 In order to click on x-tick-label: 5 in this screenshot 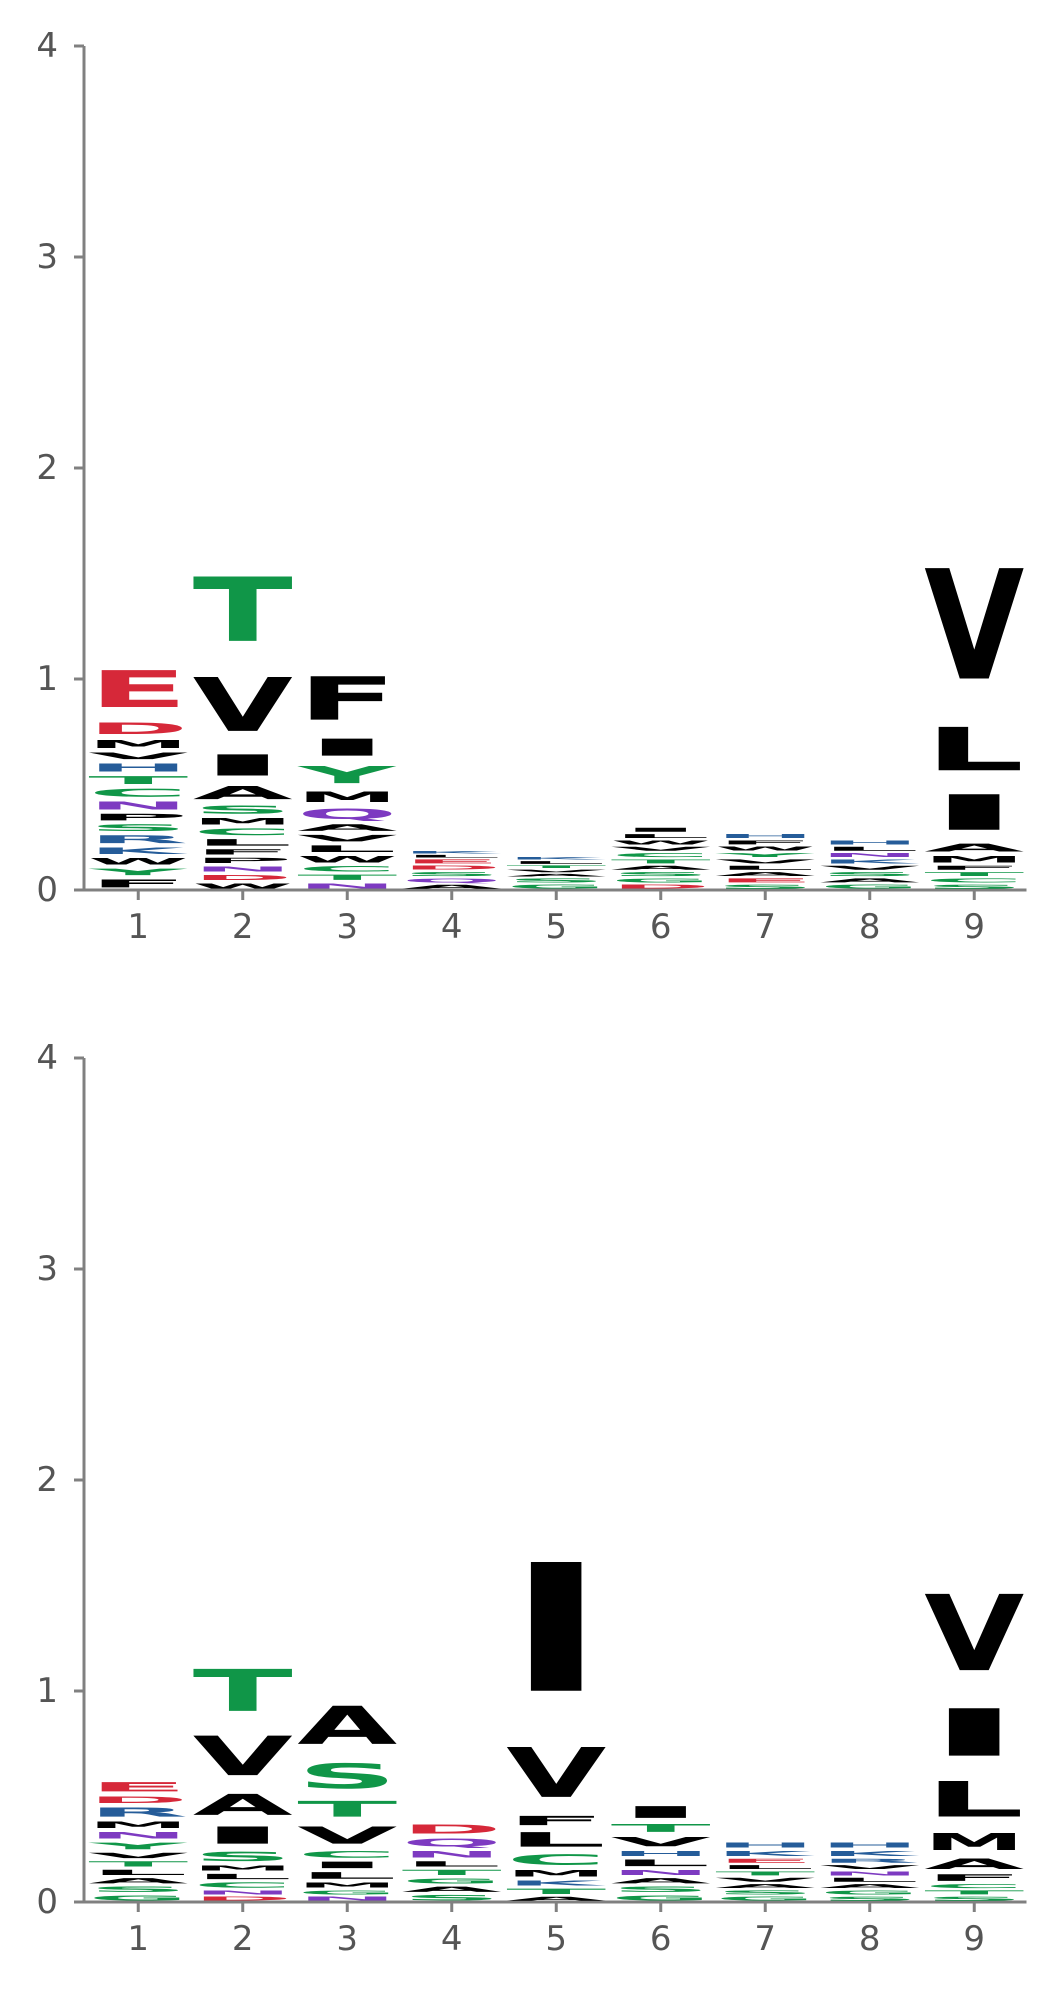, I will do `click(556, 927)`.